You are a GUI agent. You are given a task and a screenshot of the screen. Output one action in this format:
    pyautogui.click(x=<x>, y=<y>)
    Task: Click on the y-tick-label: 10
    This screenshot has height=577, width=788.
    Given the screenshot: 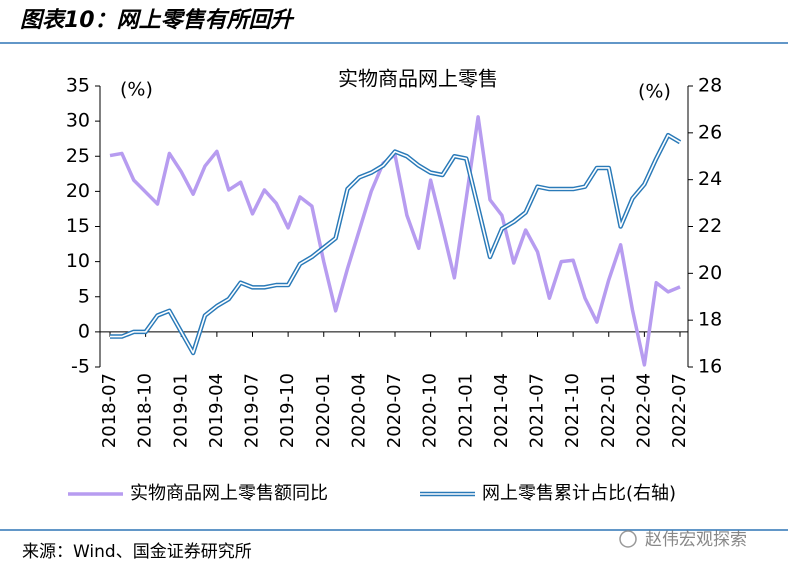 What is the action you would take?
    pyautogui.click(x=78, y=261)
    